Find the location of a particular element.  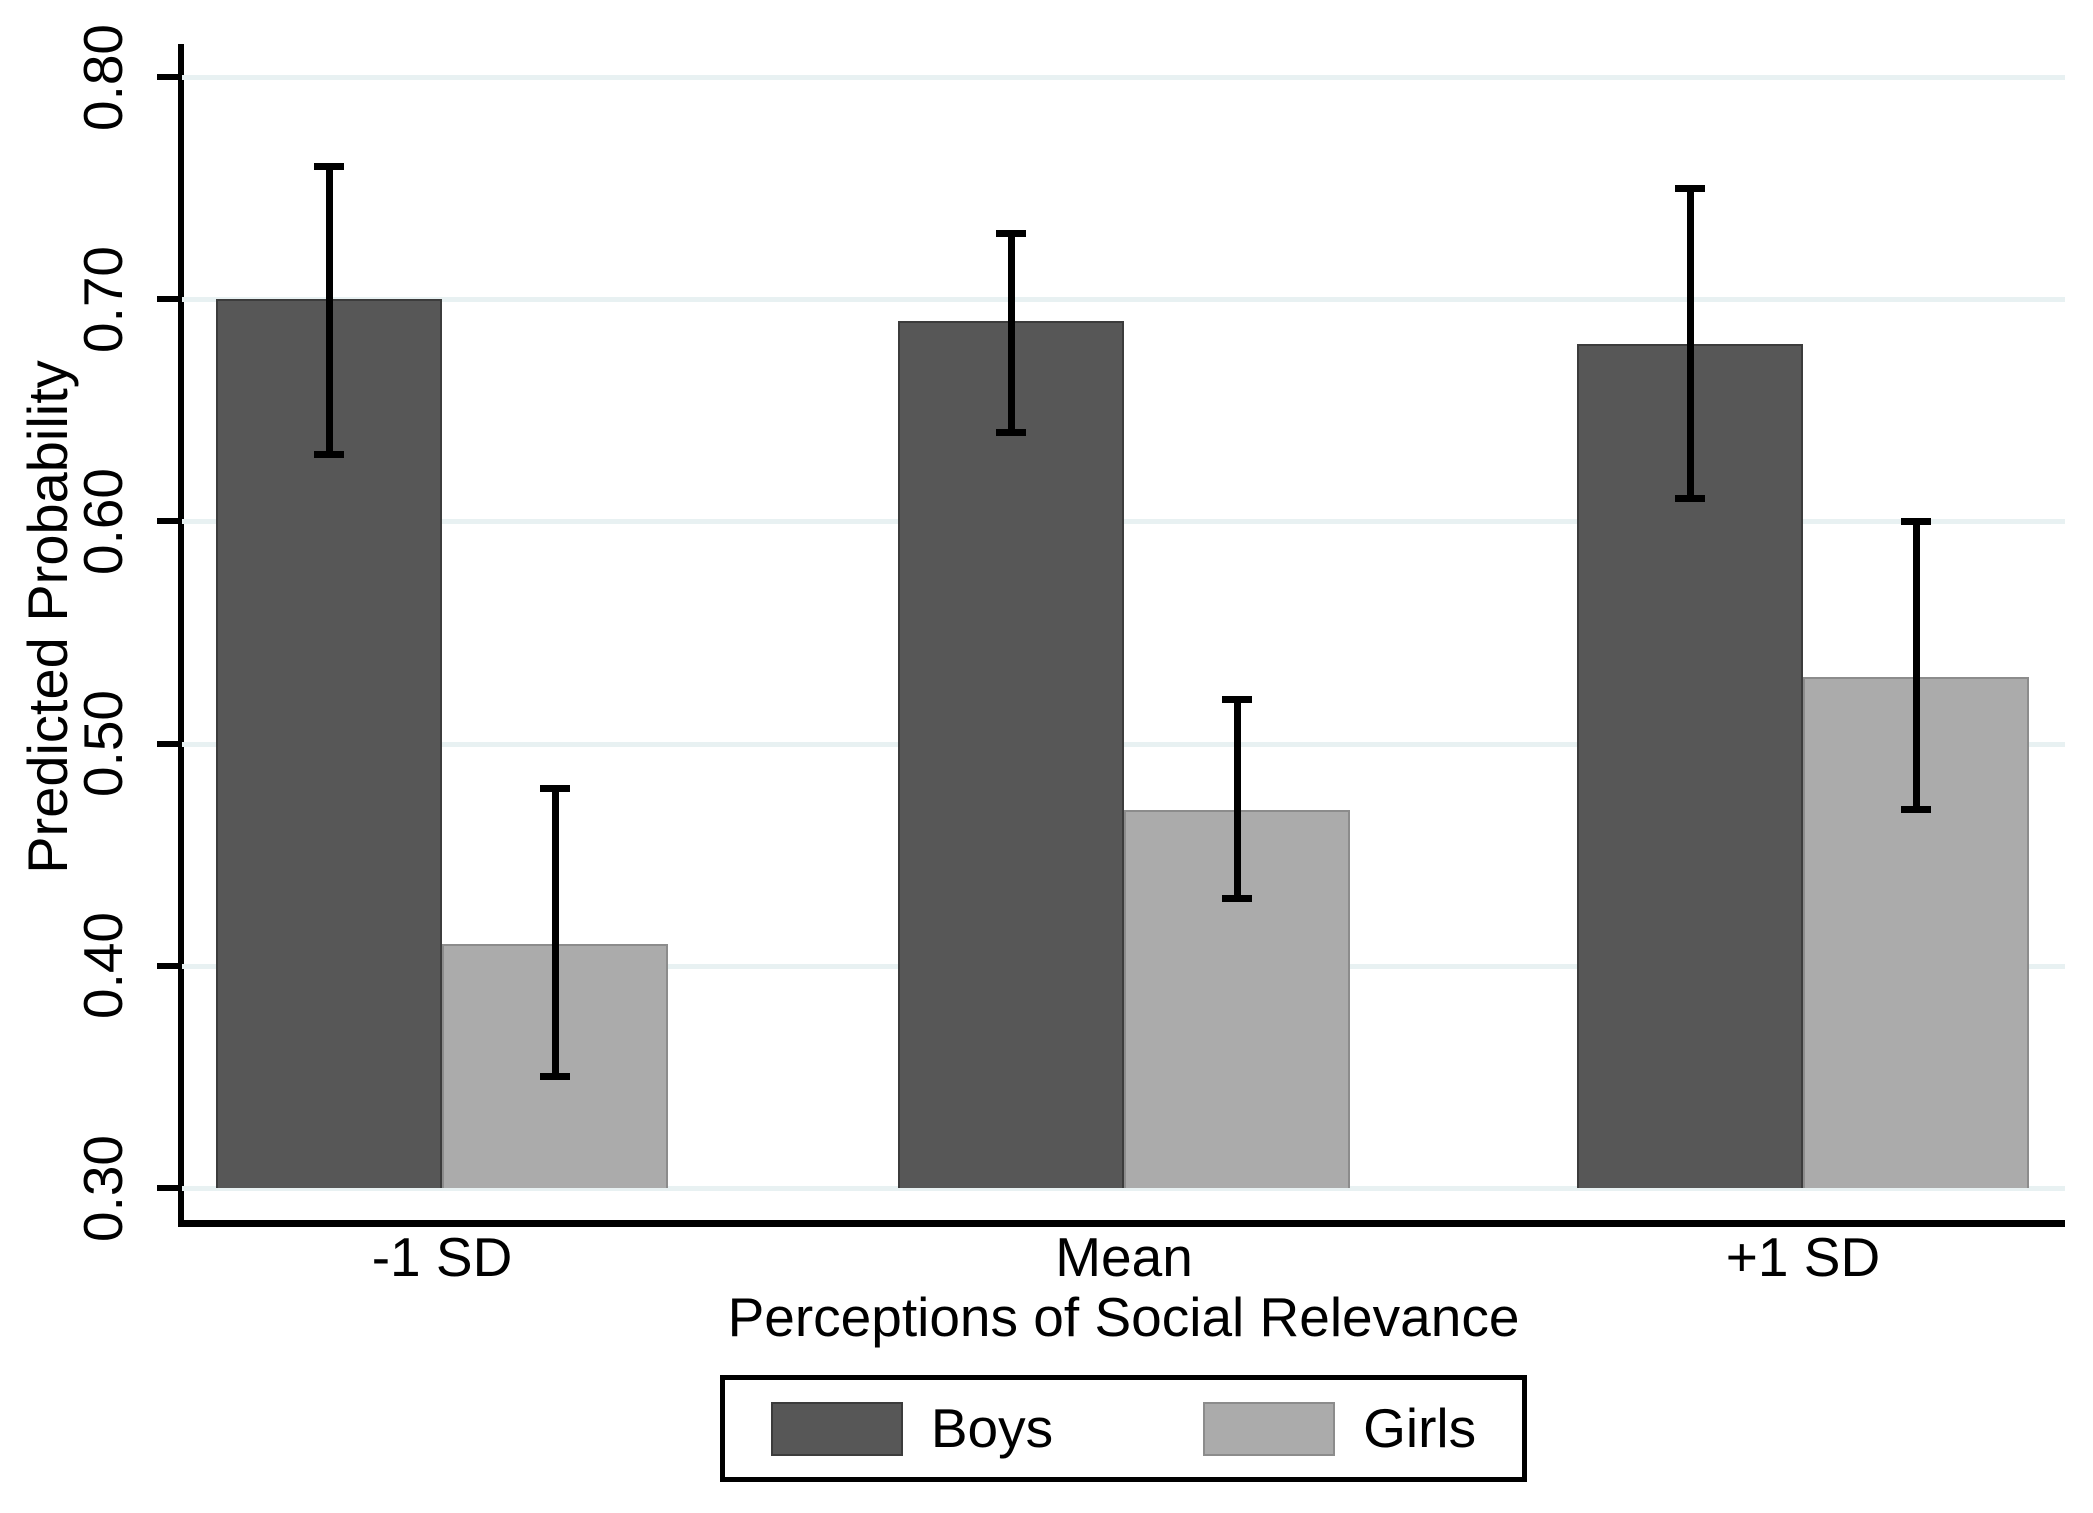

y-tick-label: 0.70 is located at coordinates (104, 299).